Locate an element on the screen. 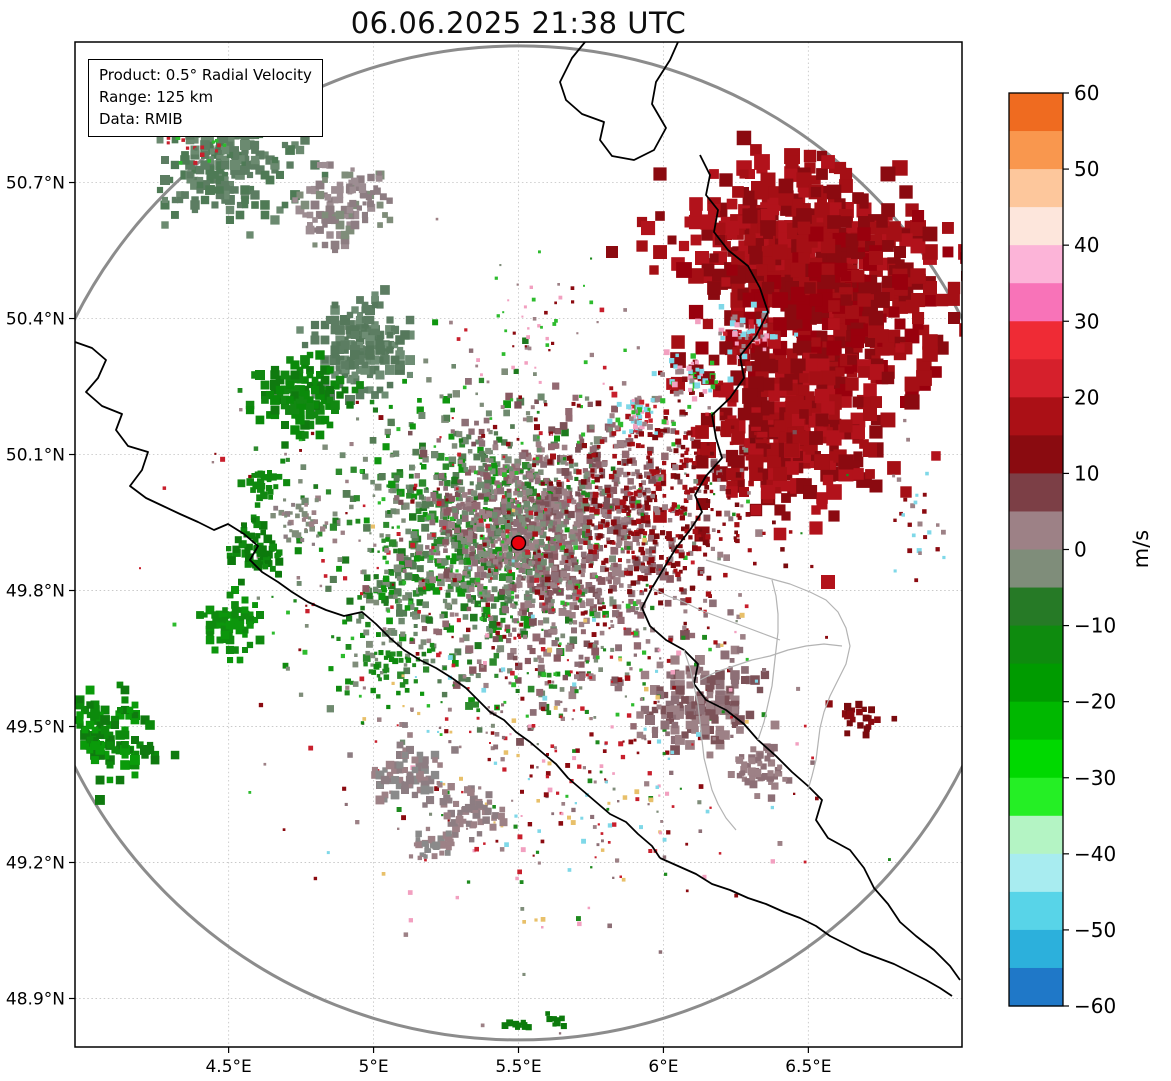  colorbar-tick-label: −10 is located at coordinates (1095, 626).